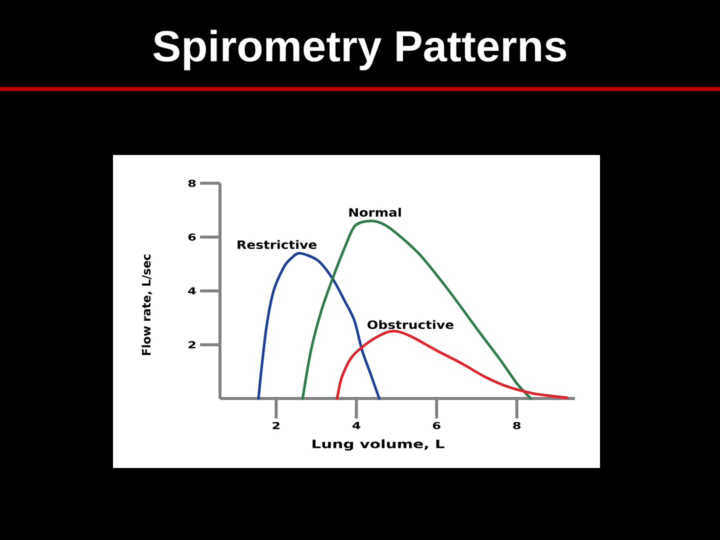  What do you see at coordinates (378, 445) in the screenshot?
I see `x-axis-title: Lung volume, L` at bounding box center [378, 445].